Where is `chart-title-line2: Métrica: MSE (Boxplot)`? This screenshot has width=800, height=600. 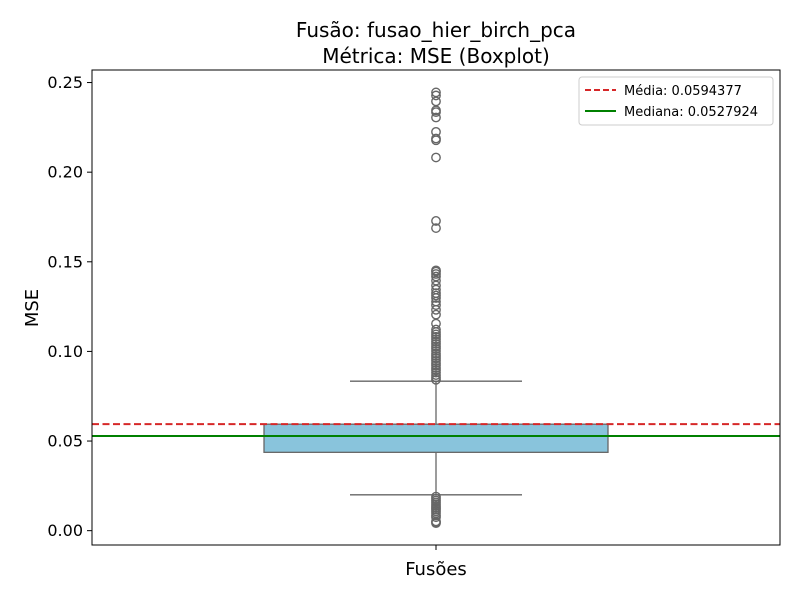
chart-title-line2: Métrica: MSE (Boxplot) is located at coordinates (436, 56).